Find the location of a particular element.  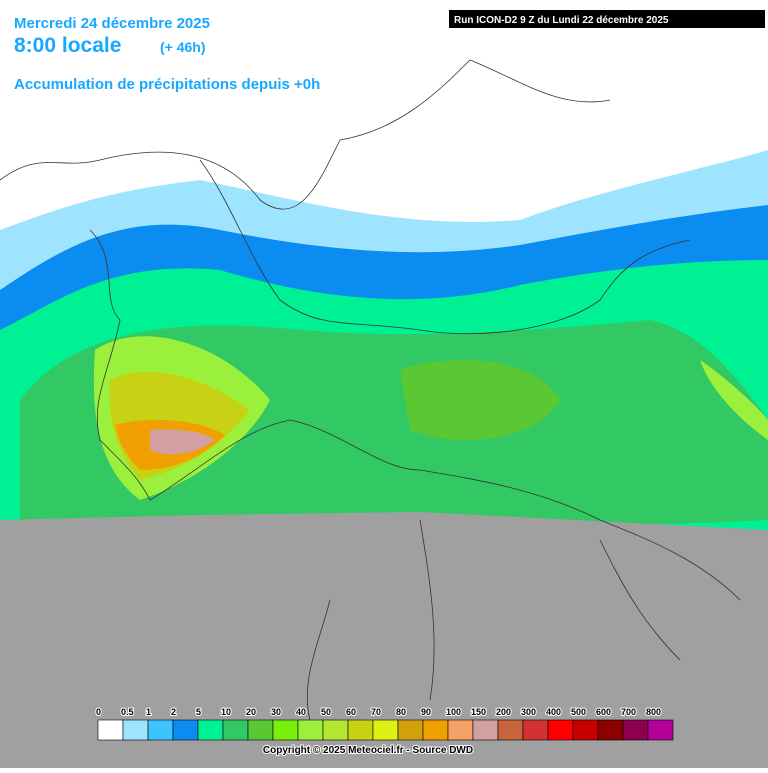

legend-label: 10 is located at coordinates (226, 712).